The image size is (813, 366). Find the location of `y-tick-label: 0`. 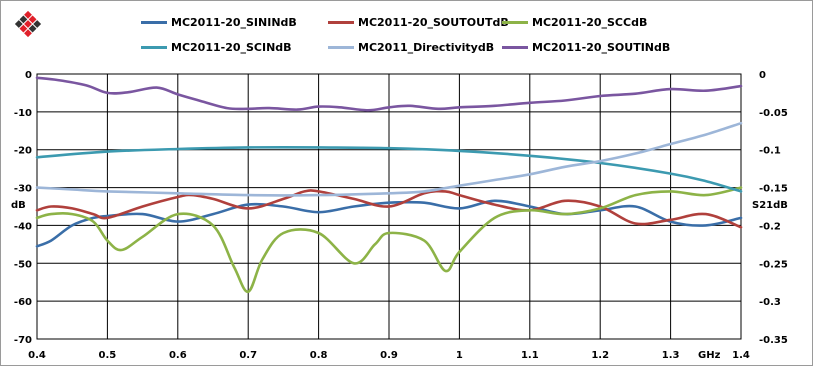

y-tick-label: 0 is located at coordinates (28, 75).